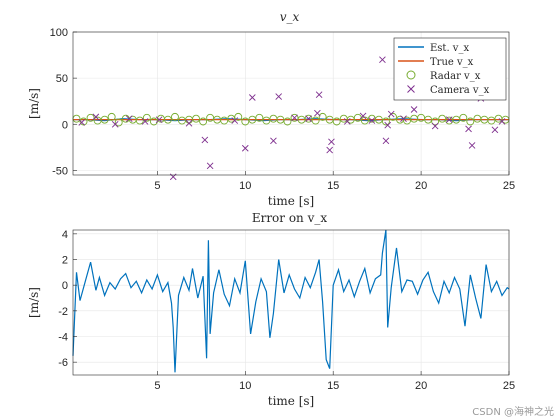  I want to click on vx-legend: Est. v_x True v_x Radar v_x Camera v_x, so click(450, 69).